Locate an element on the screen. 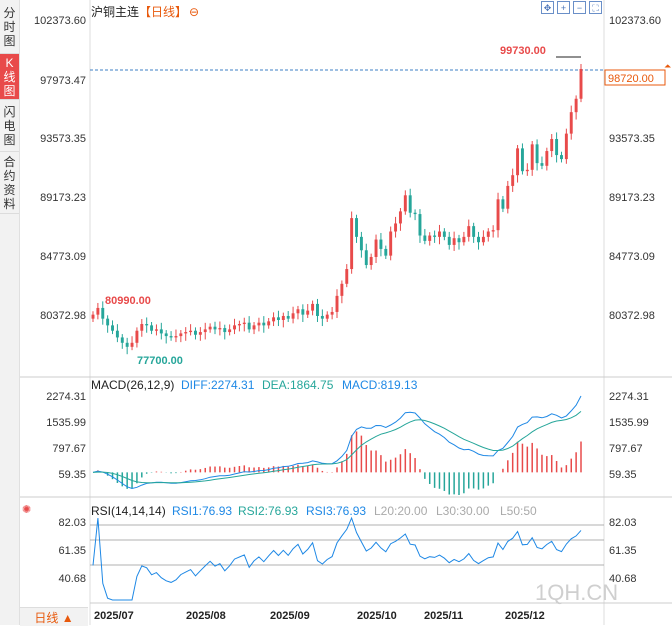 The width and height of the screenshot is (672, 626). settings-icon: ⊖ is located at coordinates (194, 12).